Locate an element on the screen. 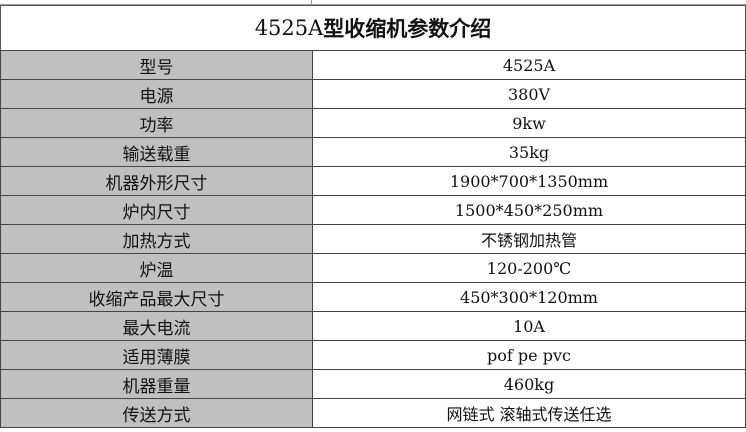  spec-label: 机器外形尺寸 is located at coordinates (156, 181).